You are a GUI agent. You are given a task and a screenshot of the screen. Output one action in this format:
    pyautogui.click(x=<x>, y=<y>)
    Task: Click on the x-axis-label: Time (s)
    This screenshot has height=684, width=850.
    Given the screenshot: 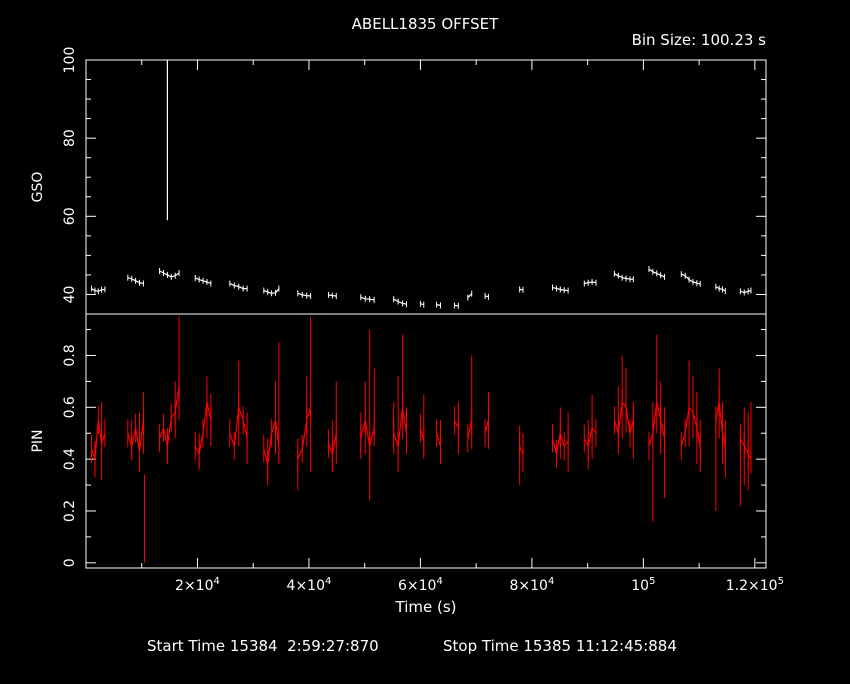 What is the action you would take?
    pyautogui.click(x=426, y=607)
    